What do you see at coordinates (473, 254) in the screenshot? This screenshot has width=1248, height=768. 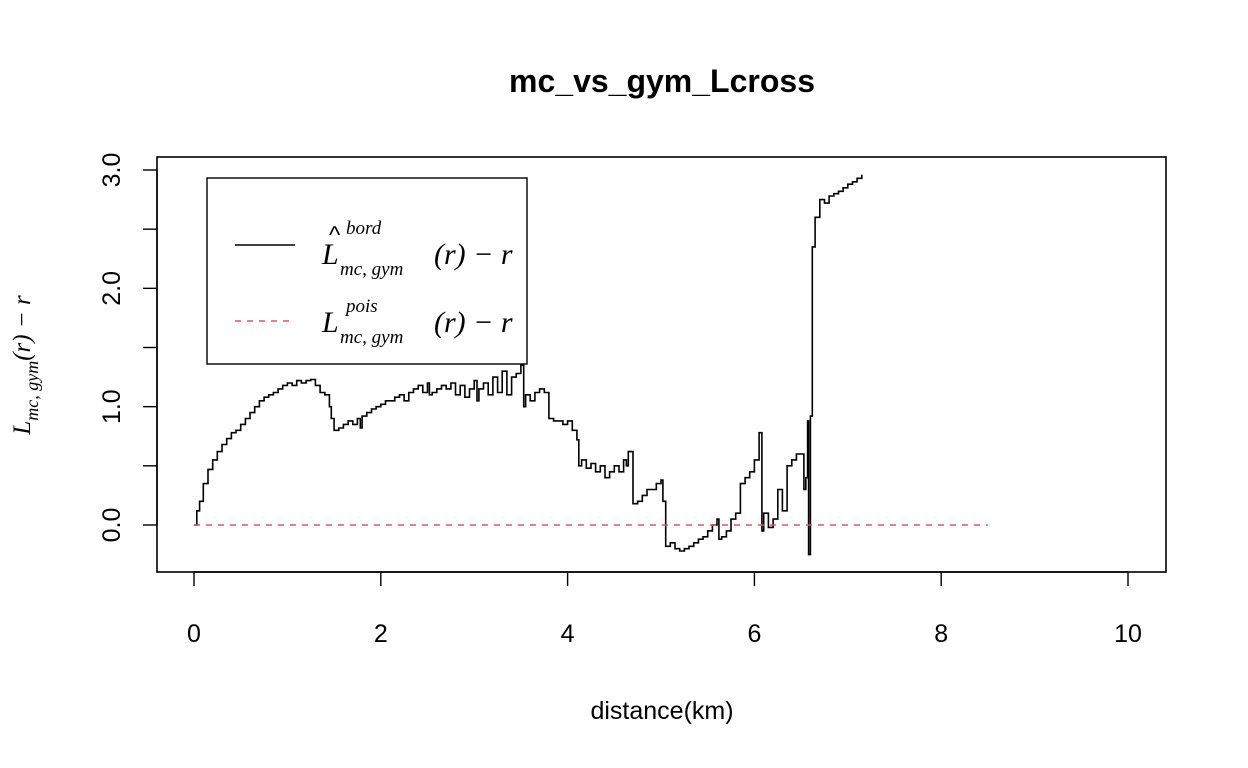 I see `legend-rest-bord: (r) − r` at bounding box center [473, 254].